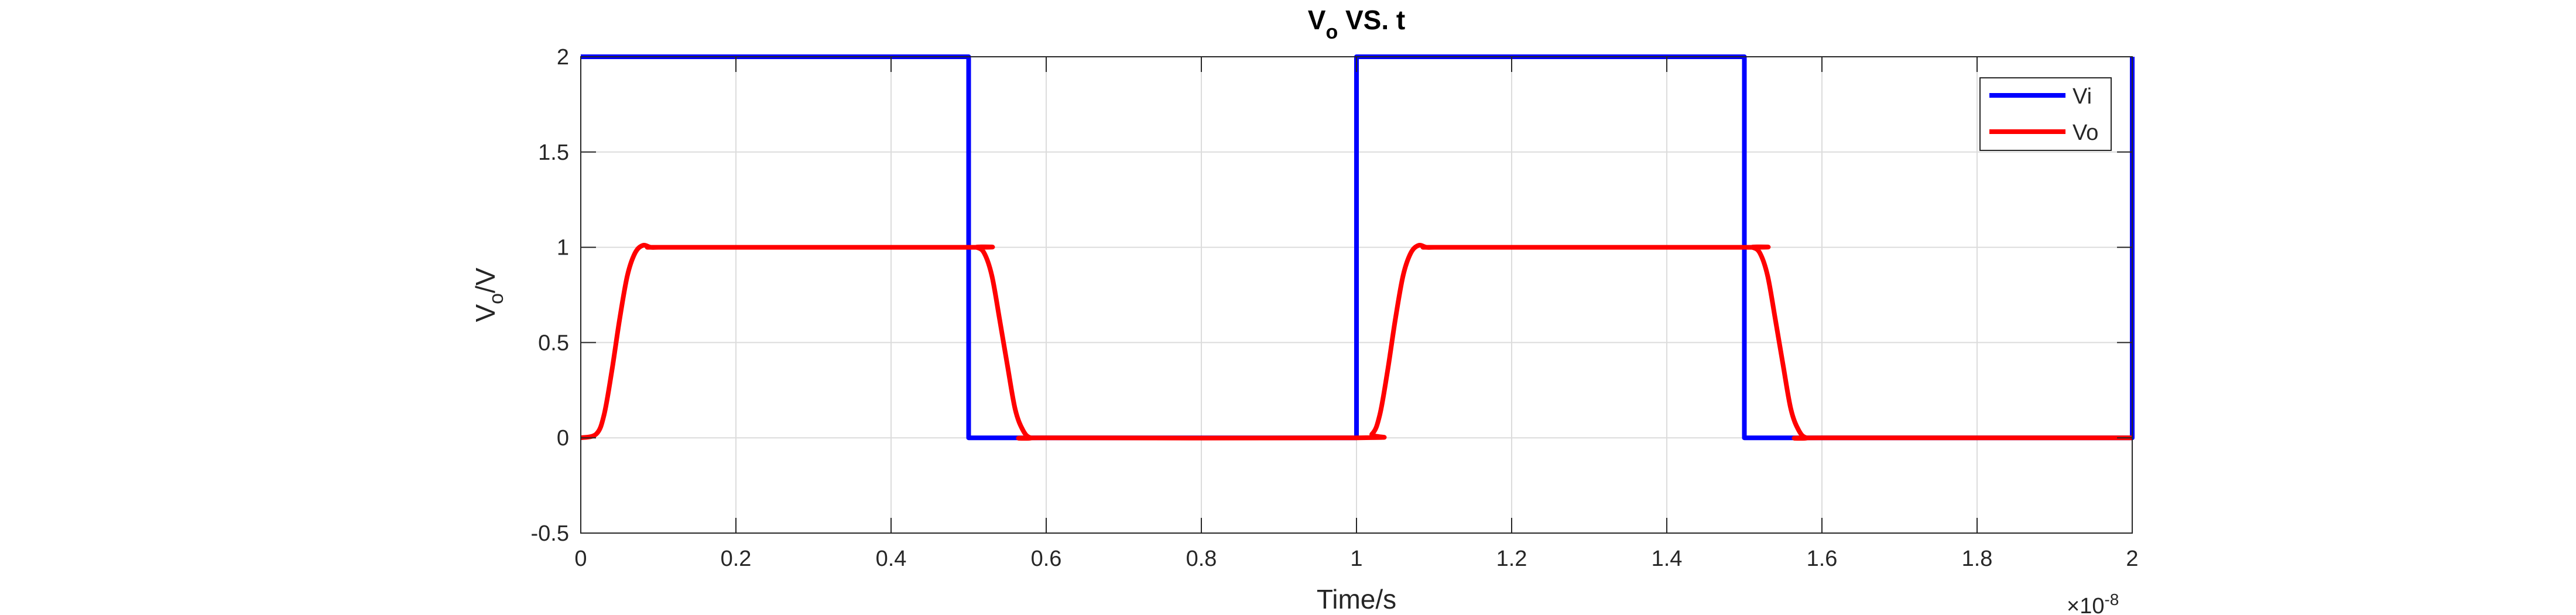  Describe the element at coordinates (580, 559) in the screenshot. I see `x-tick-label: 0` at that location.